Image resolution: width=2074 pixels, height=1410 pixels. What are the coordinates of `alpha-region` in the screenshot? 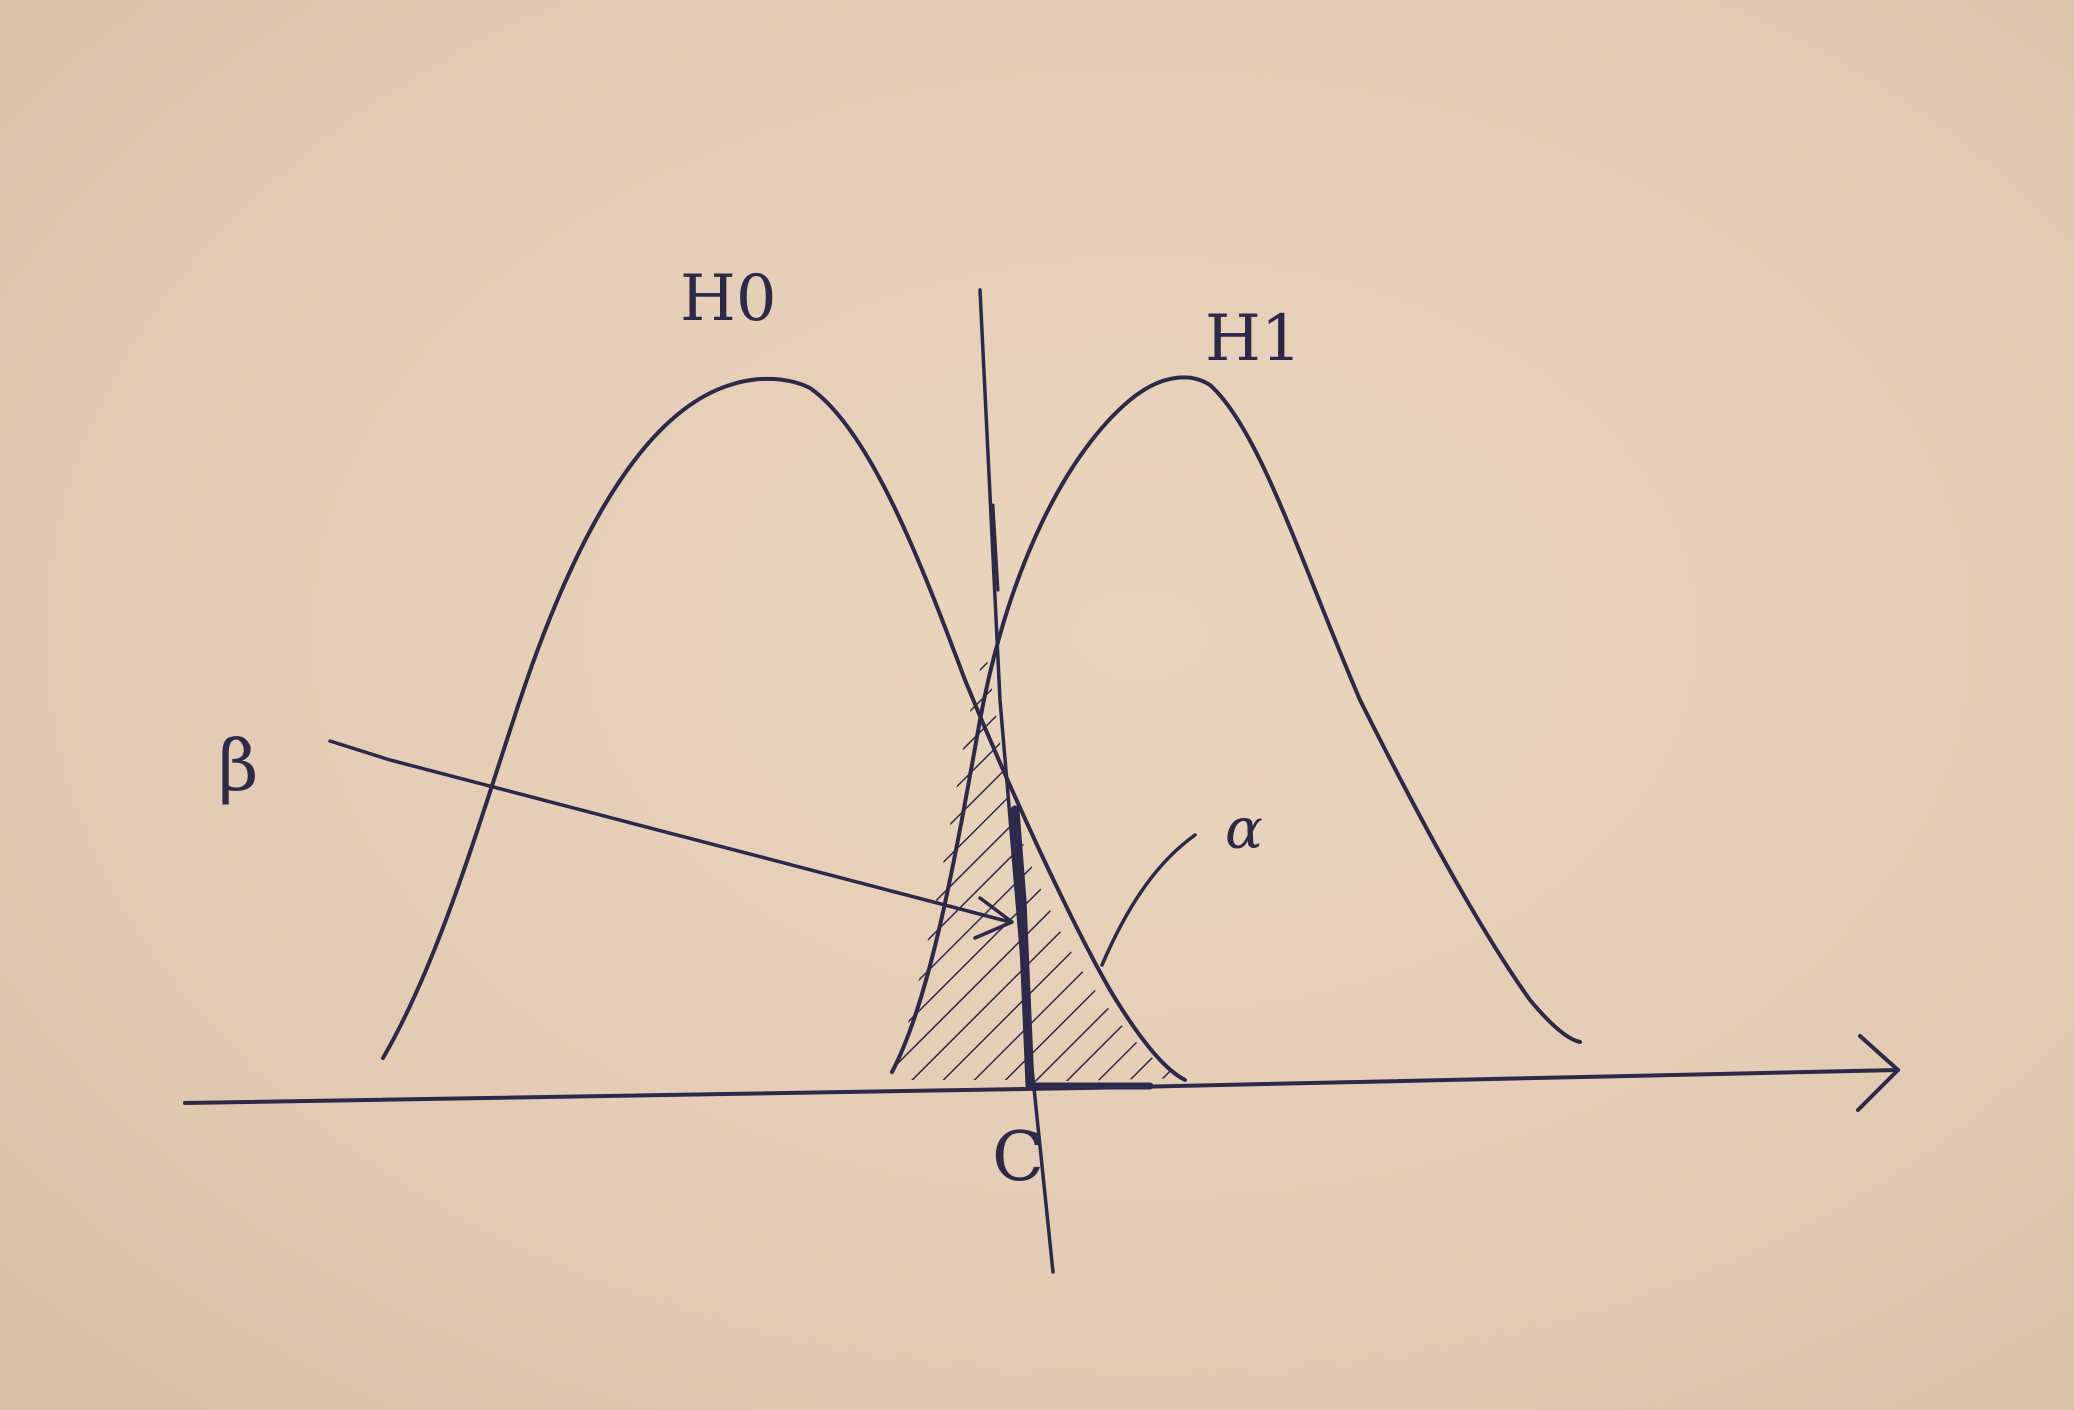 It's located at (1100, 951).